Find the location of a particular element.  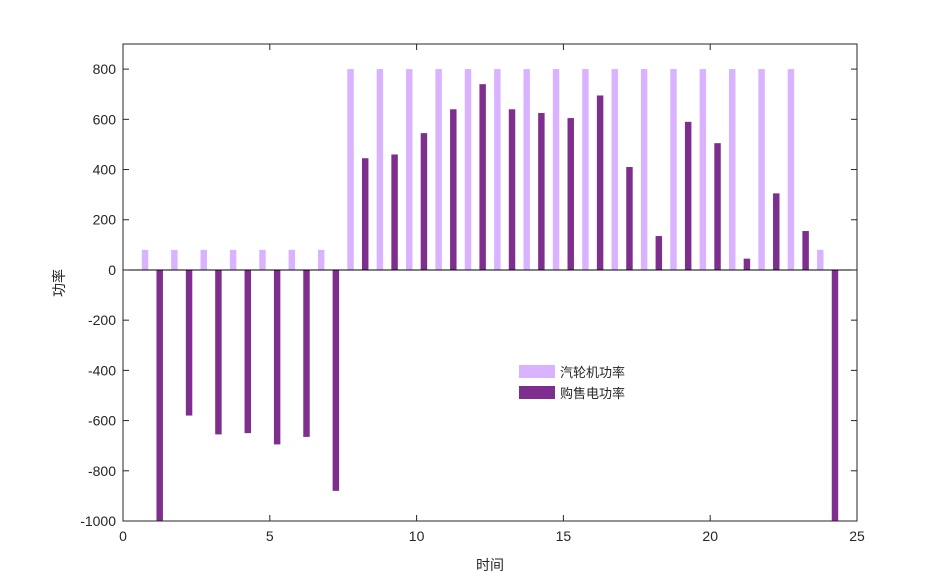

x-tick-label: 5 is located at coordinates (270, 536).